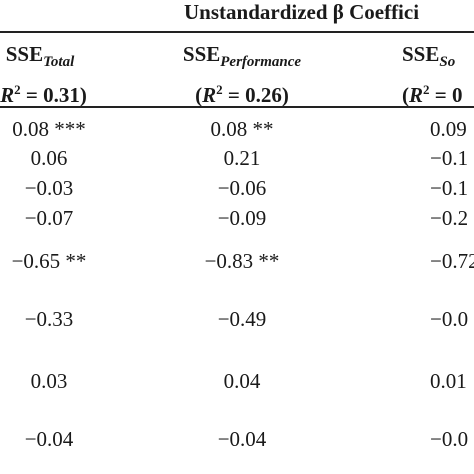  What do you see at coordinates (242, 319) in the screenshot?
I see `table-cell: −0.49` at bounding box center [242, 319].